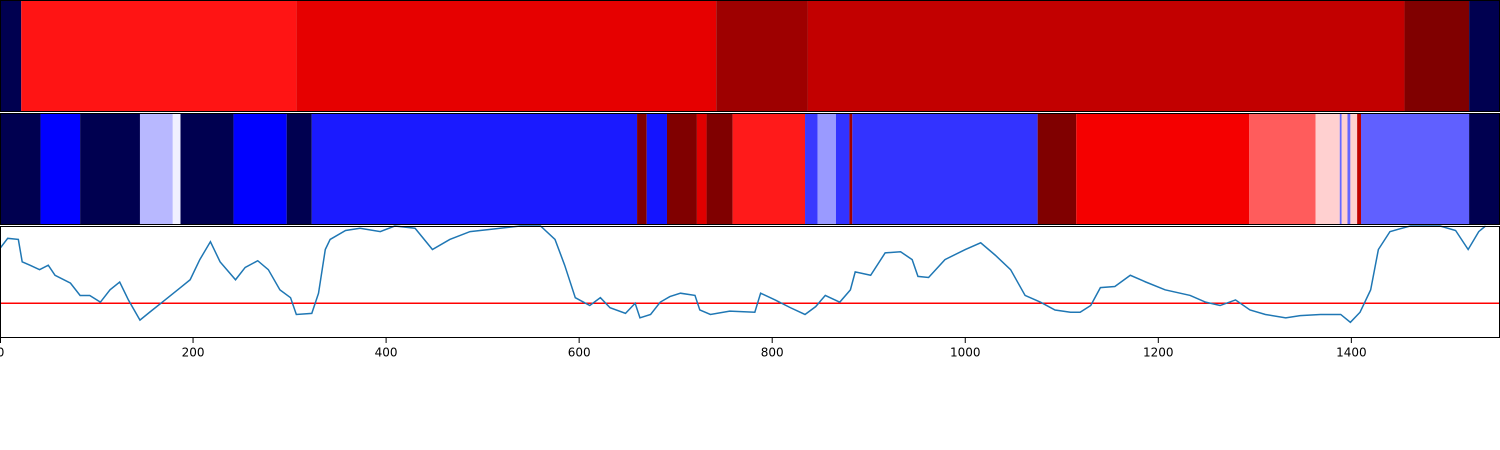  Describe the element at coordinates (2, 353) in the screenshot. I see `x-tick-label: 0` at that location.